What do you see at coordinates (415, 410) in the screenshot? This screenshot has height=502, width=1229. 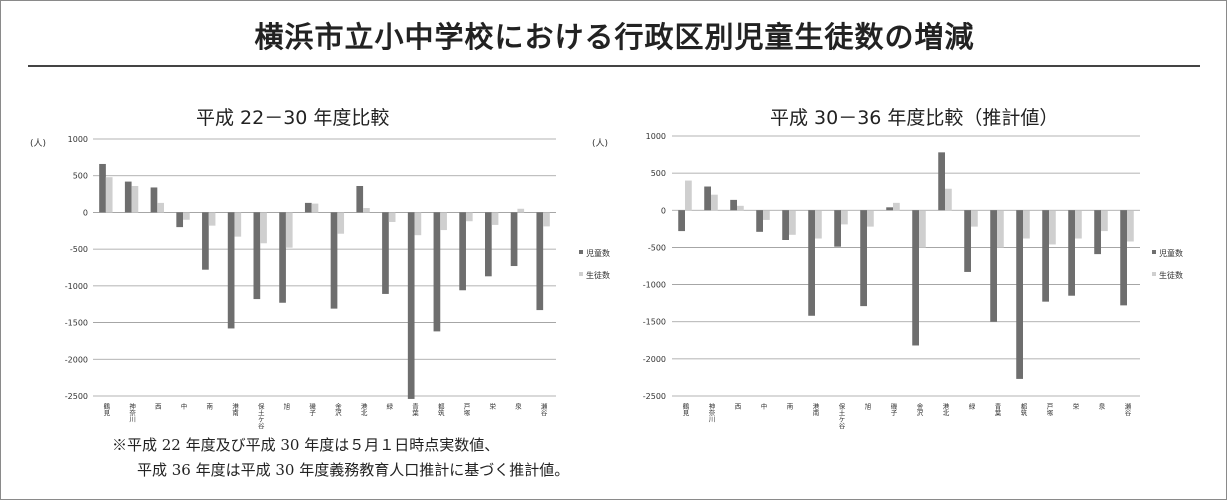 I see `chart-1-category-label: 青葉` at bounding box center [415, 410].